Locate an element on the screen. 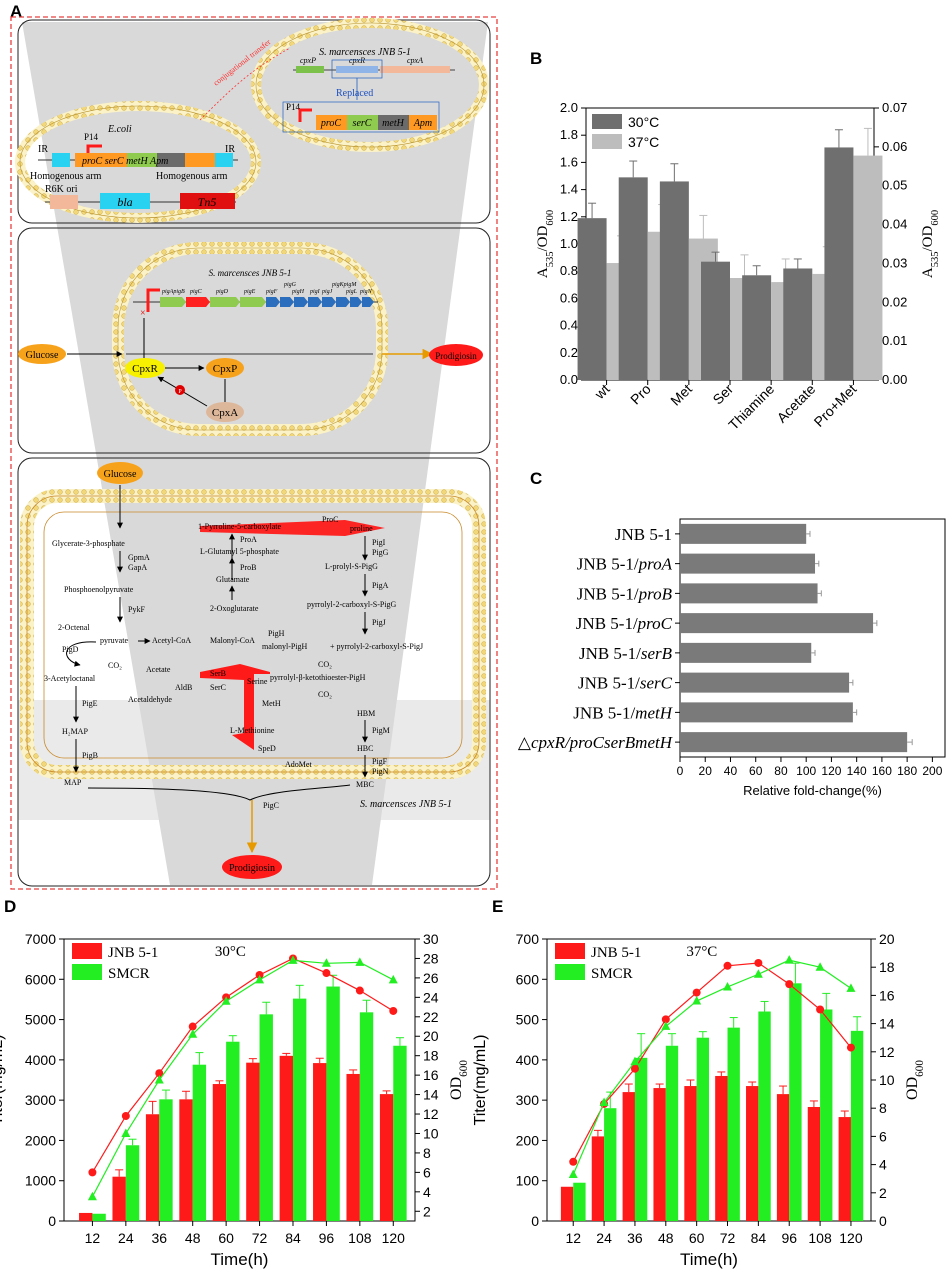 The image size is (952, 1277). legend-swatch-b is located at coordinates (607, 121).